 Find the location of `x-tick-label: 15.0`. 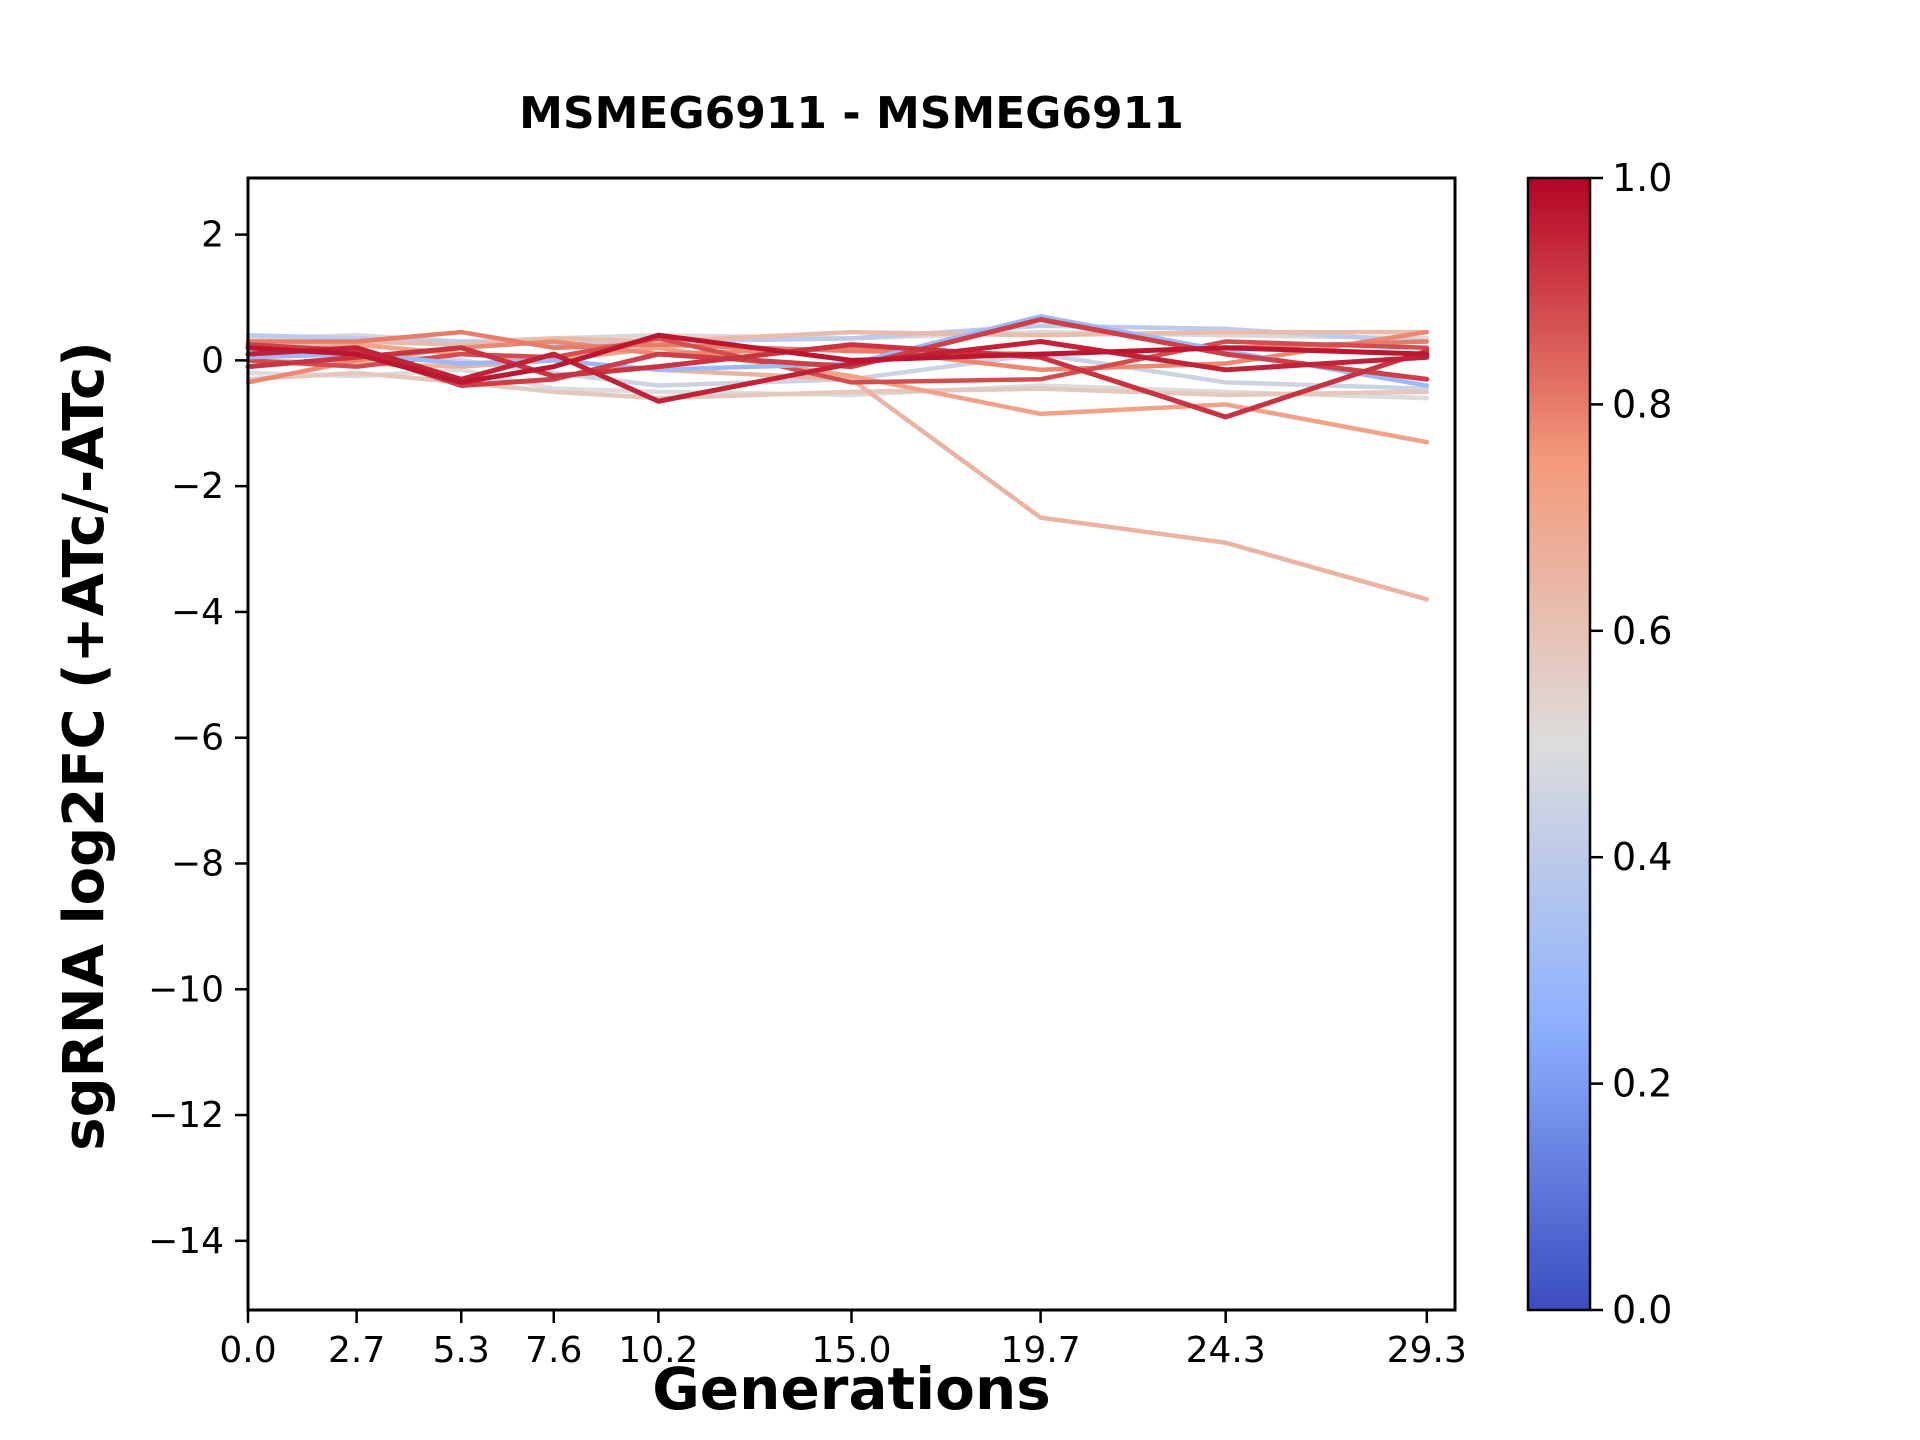

x-tick-label: 15.0 is located at coordinates (851, 1350).